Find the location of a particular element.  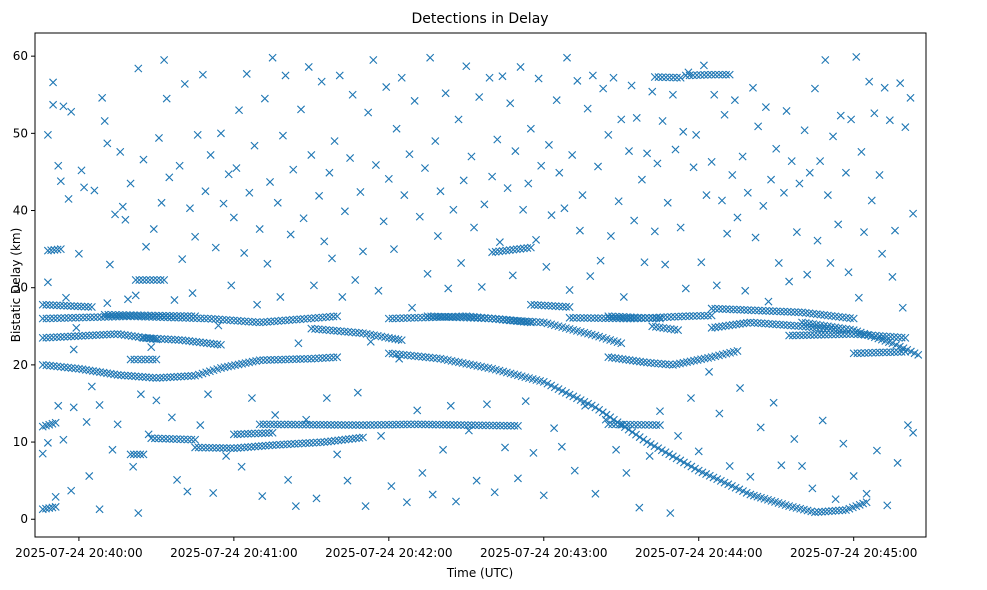

y-axis-label: Bistatic Delay (km) is located at coordinates (16, 285).